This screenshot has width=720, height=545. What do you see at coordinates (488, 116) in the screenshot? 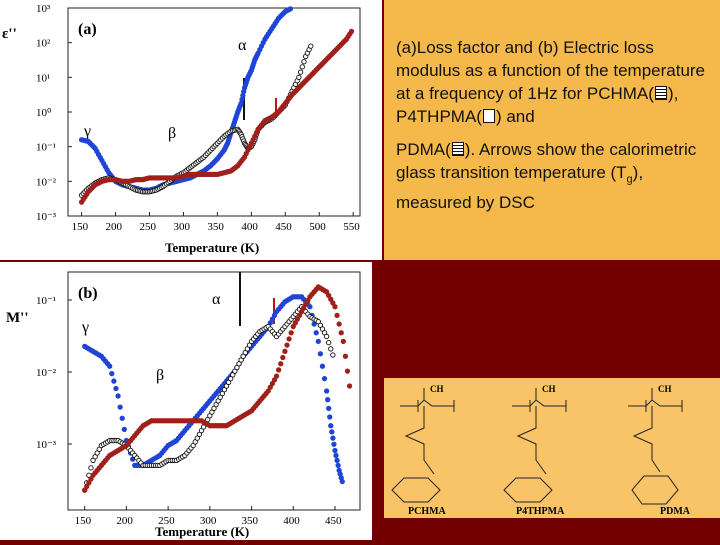
I see `p4thpma-marker-icon` at bounding box center [488, 116].